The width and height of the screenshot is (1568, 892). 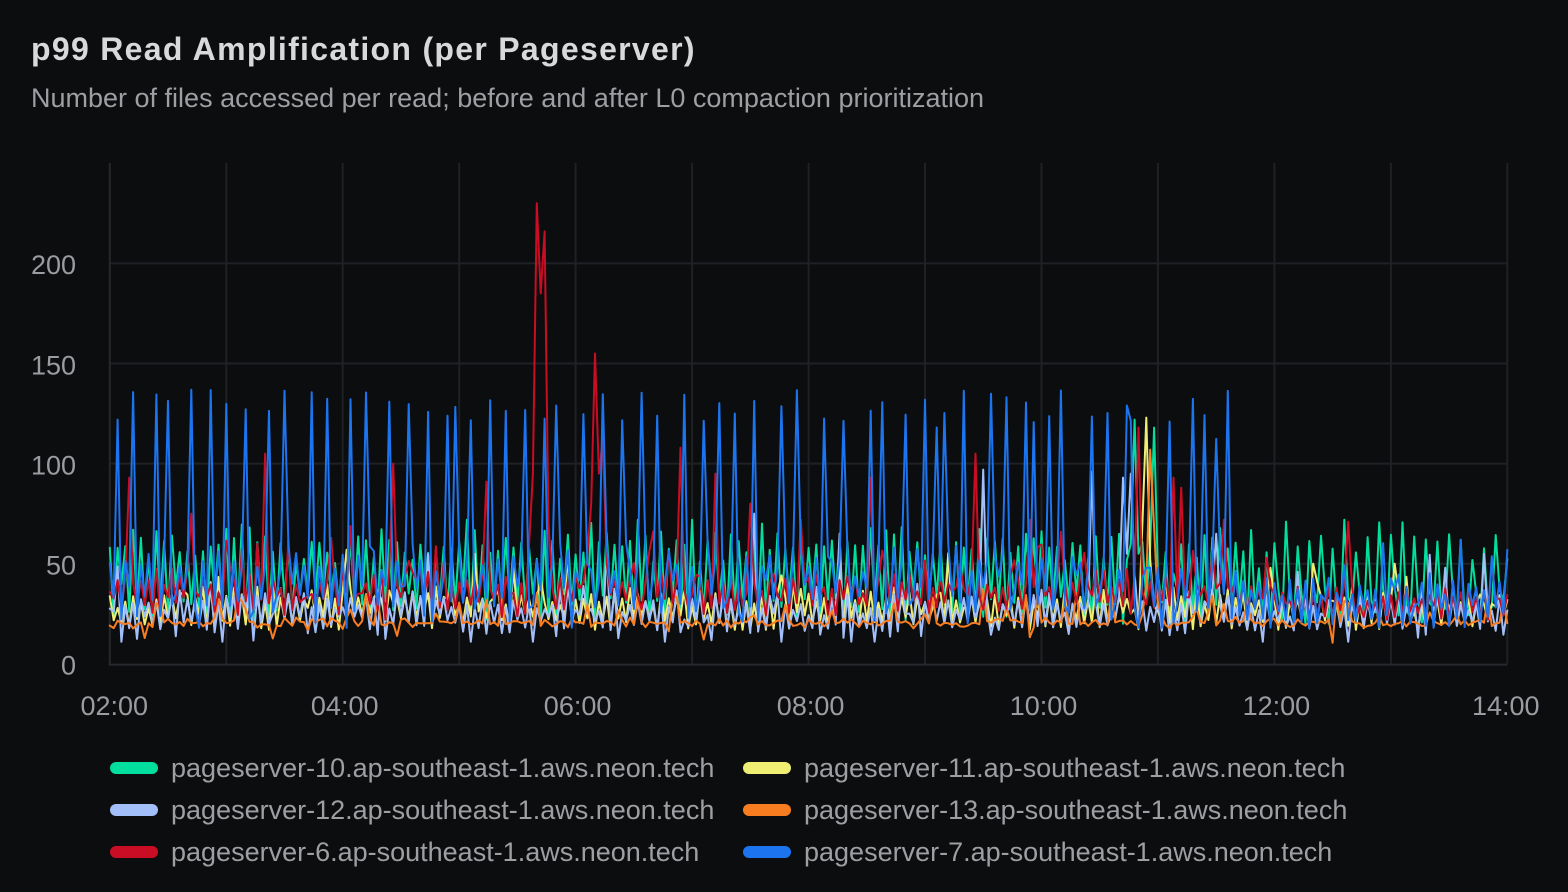 What do you see at coordinates (61, 566) in the screenshot?
I see `svg-text: 50` at bounding box center [61, 566].